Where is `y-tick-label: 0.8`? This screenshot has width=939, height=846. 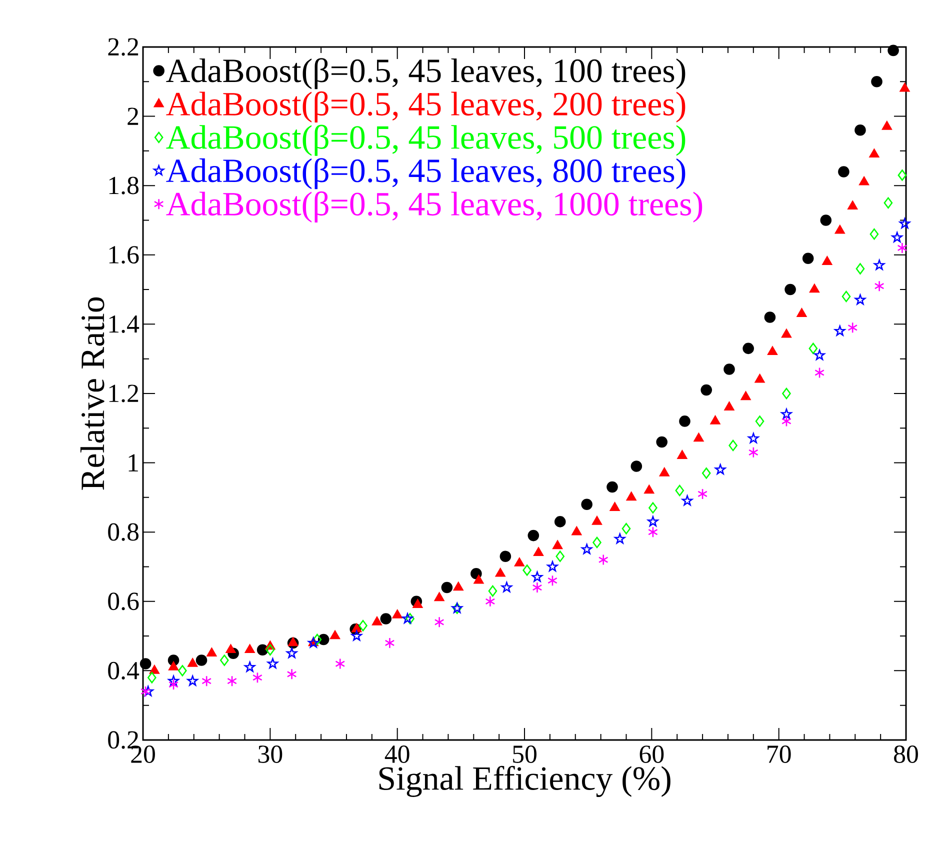
y-tick-label: 0.8 is located at coordinates (123, 532).